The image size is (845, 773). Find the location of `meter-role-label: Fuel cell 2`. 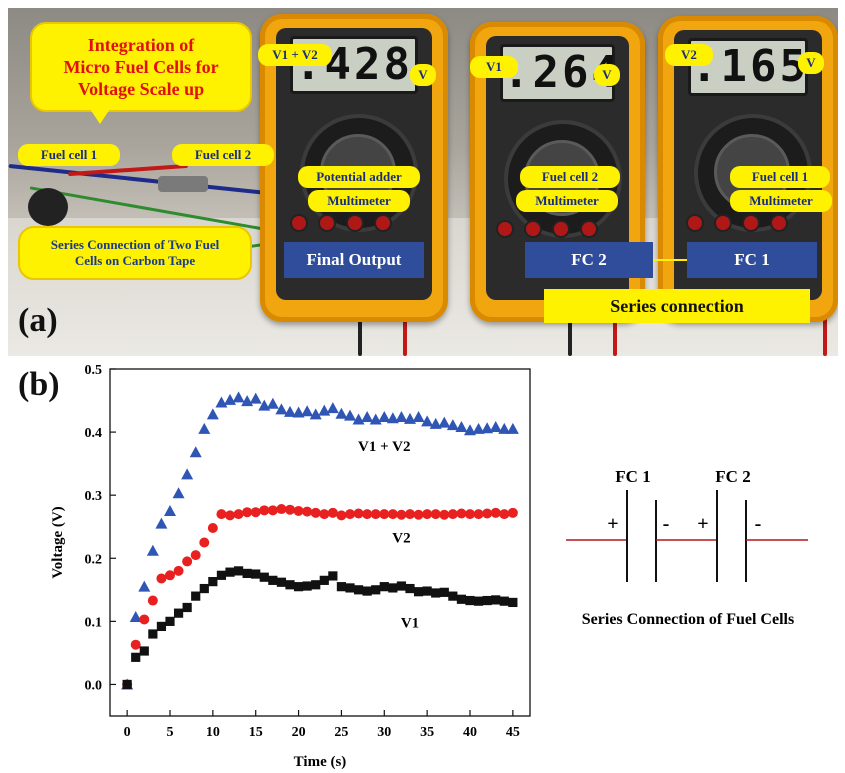

meter-role-label: Fuel cell 2 is located at coordinates (570, 177).